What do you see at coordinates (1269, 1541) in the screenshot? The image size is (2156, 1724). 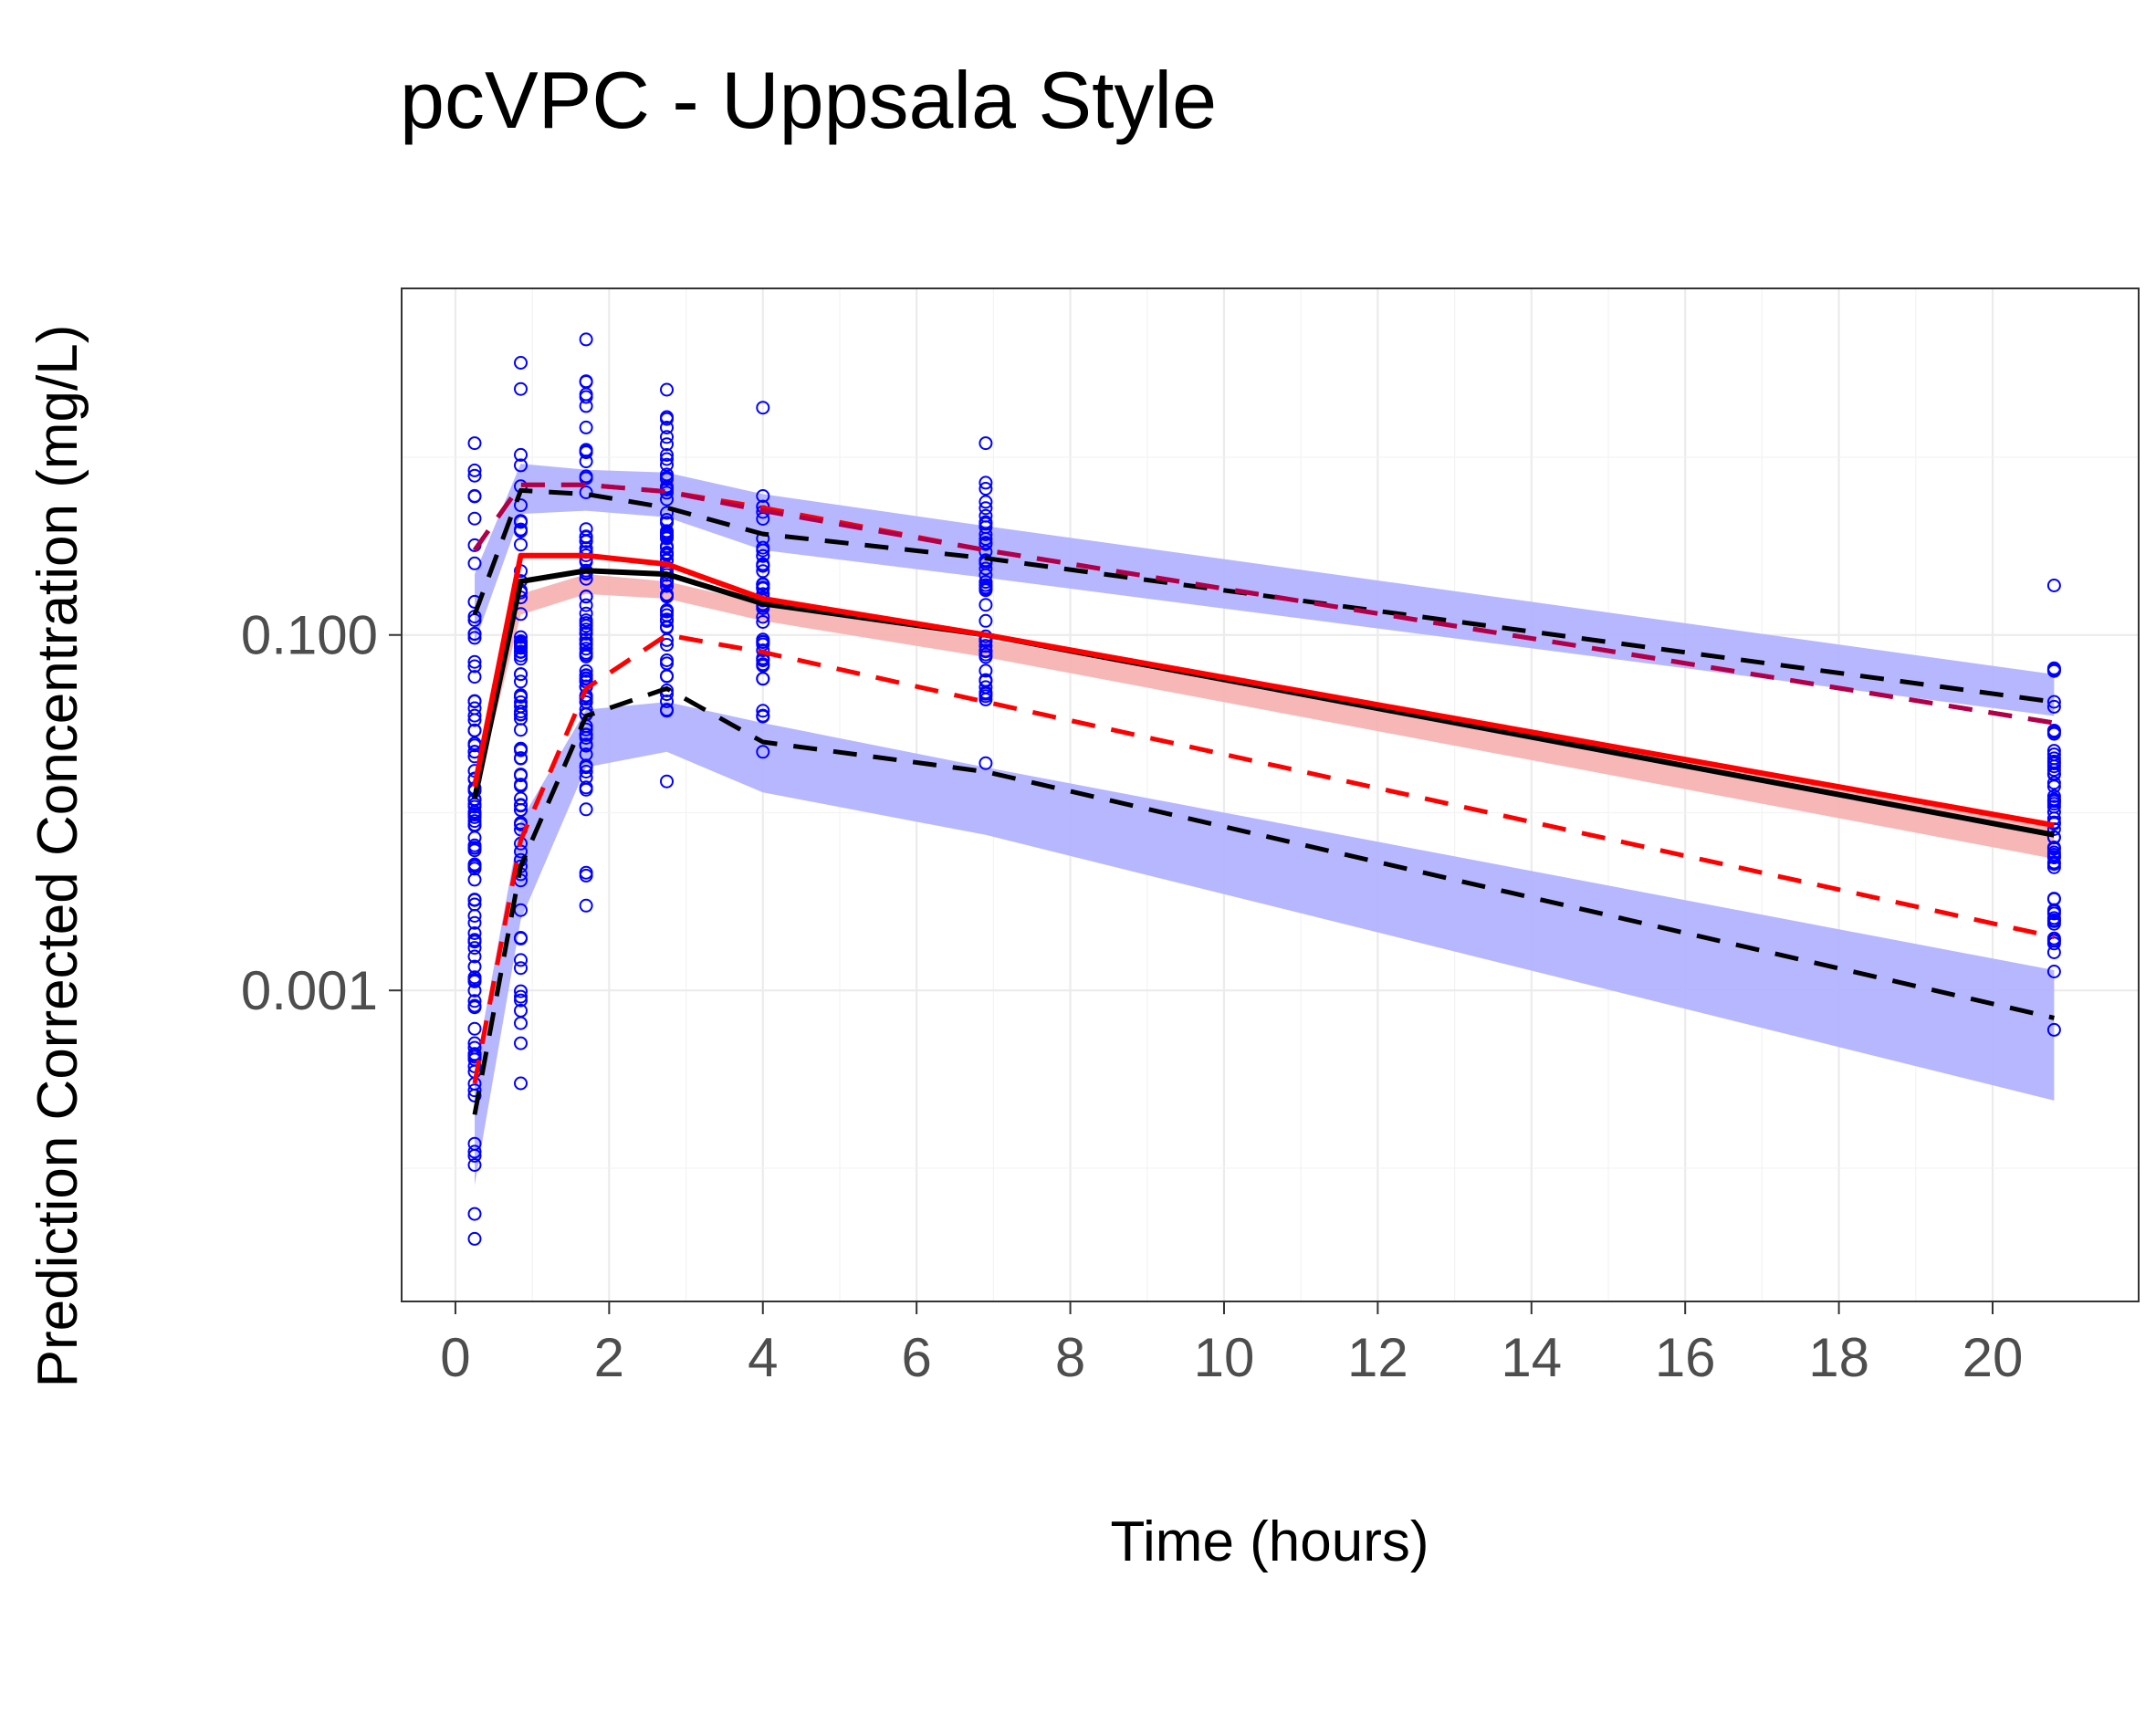 I see `x-axis-label: Time (hours)` at bounding box center [1269, 1541].